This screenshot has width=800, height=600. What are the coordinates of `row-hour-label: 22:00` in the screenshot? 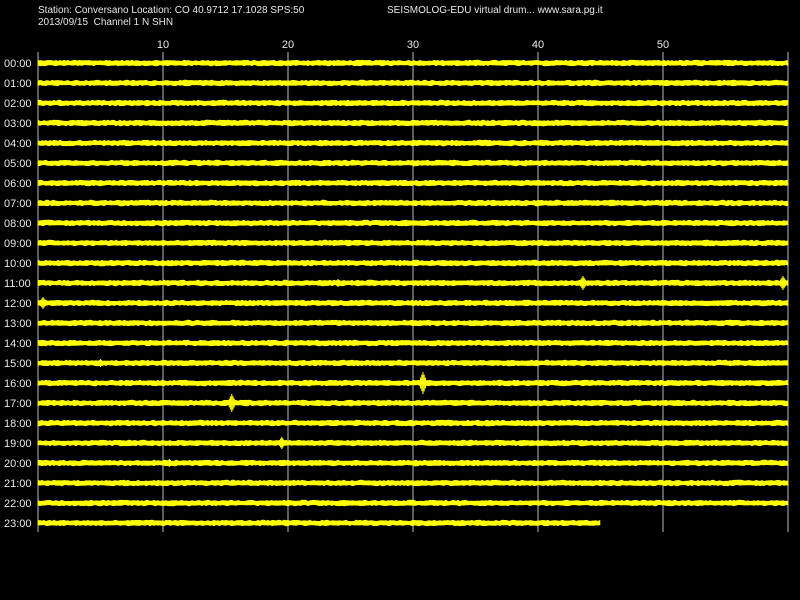 It's located at (18, 504).